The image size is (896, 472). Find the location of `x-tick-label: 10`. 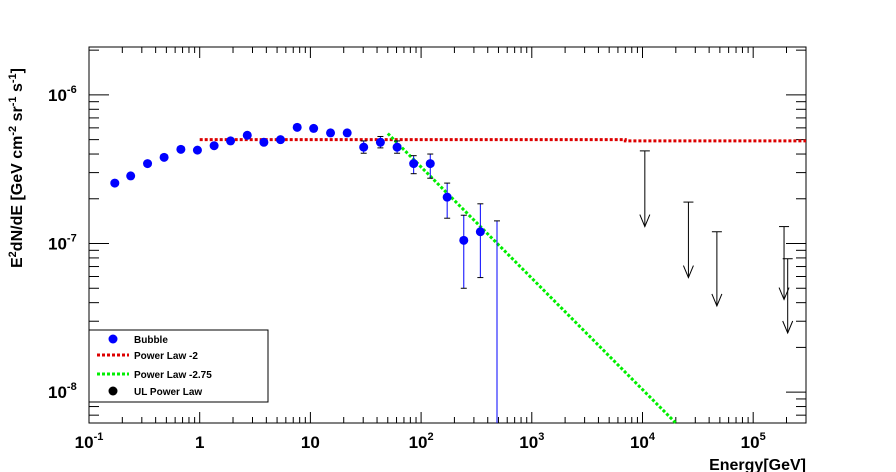

x-tick-label: 10 is located at coordinates (310, 442).